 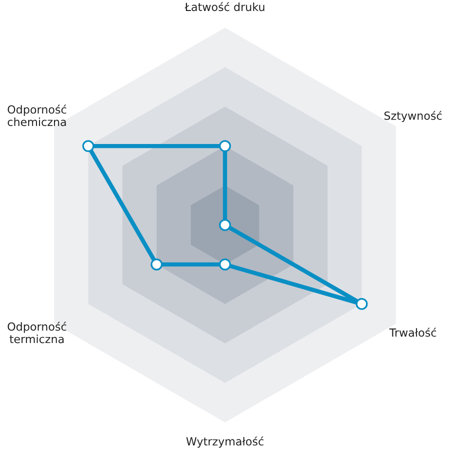 I want to click on spoke-label: Wytrzymałość, so click(x=225, y=442).